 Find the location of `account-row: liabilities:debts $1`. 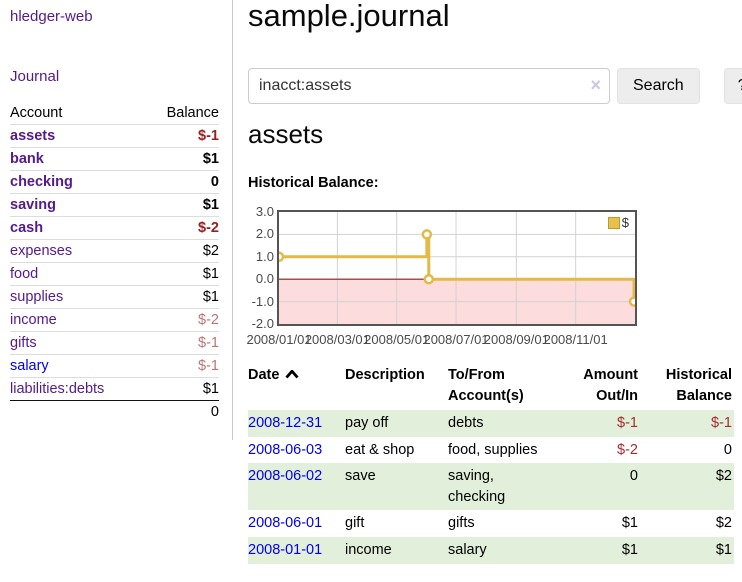

account-row: liabilities:debts $1 is located at coordinates (114, 389).